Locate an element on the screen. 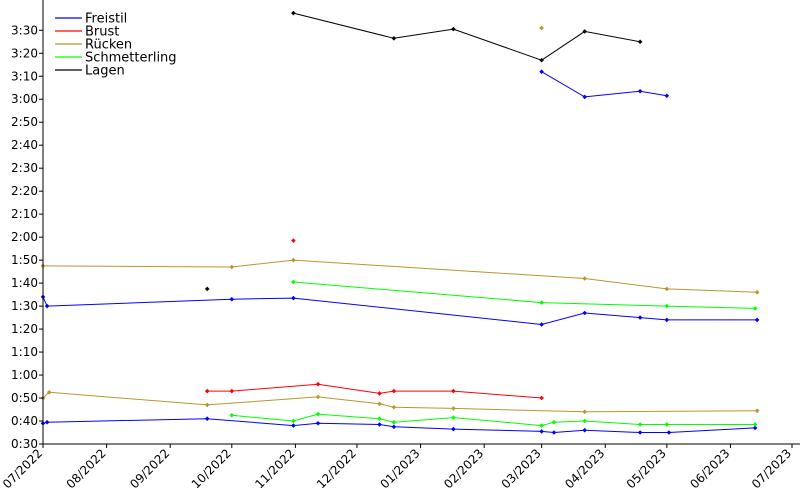  y-tick-label: 2:10 is located at coordinates (24, 214).